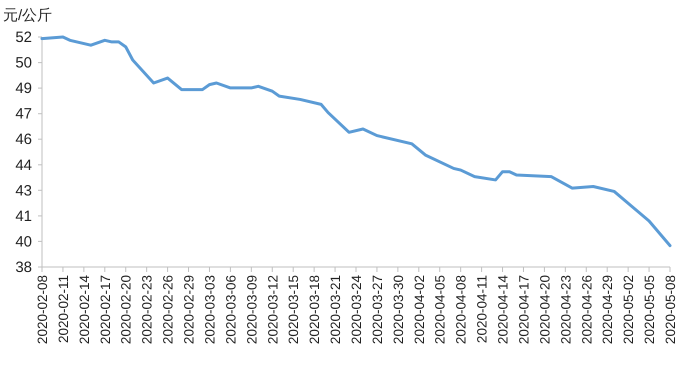  I want to click on x-tick-label: 2020-03-24, so click(356, 309).